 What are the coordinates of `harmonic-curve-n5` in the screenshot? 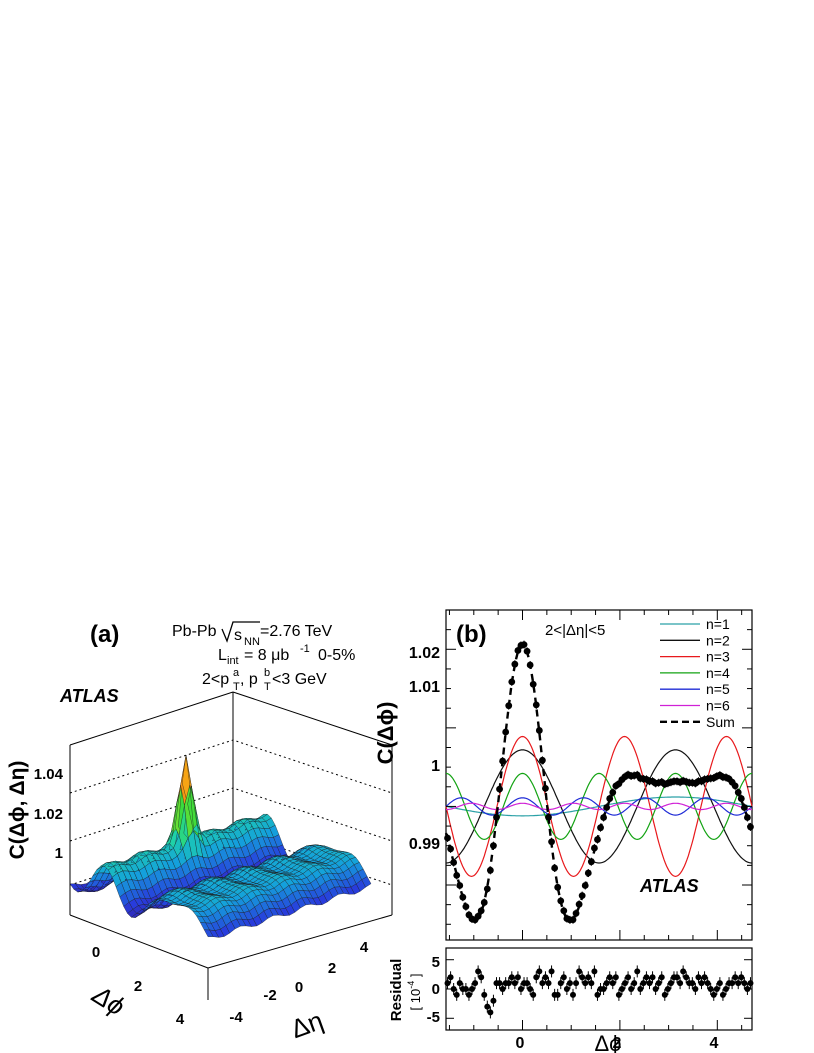 It's located at (599, 806).